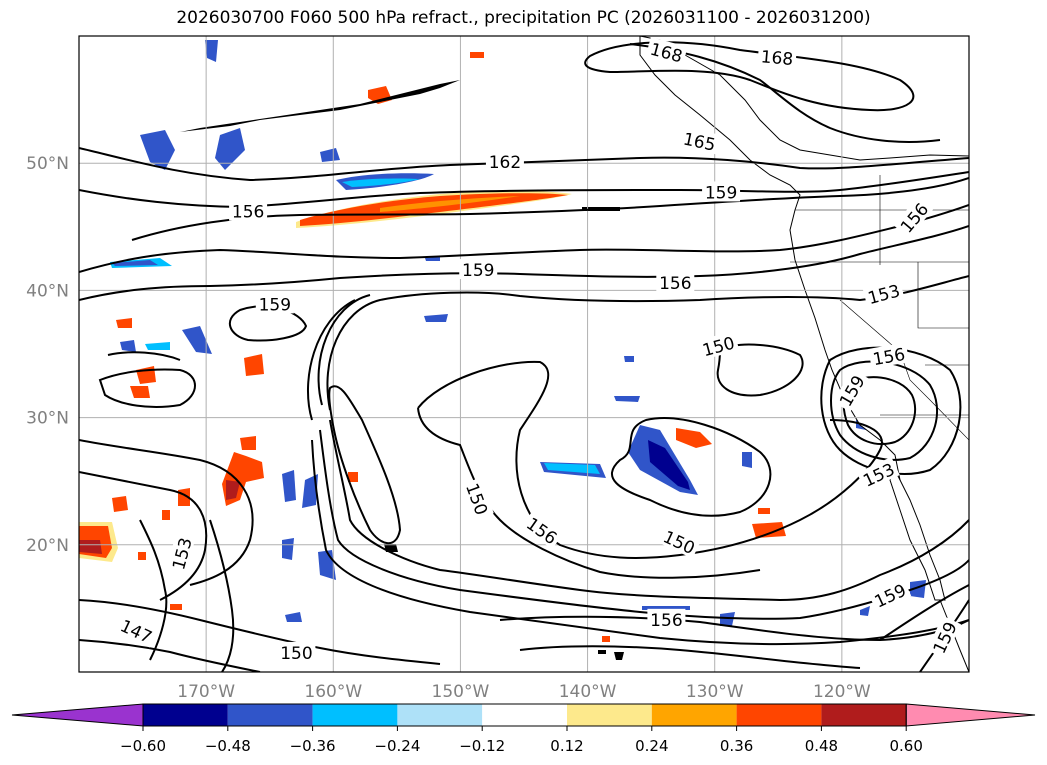 This screenshot has height=765, width=1047. Describe the element at coordinates (842, 692) in the screenshot. I see `lon-tick-label: 120°W` at that location.